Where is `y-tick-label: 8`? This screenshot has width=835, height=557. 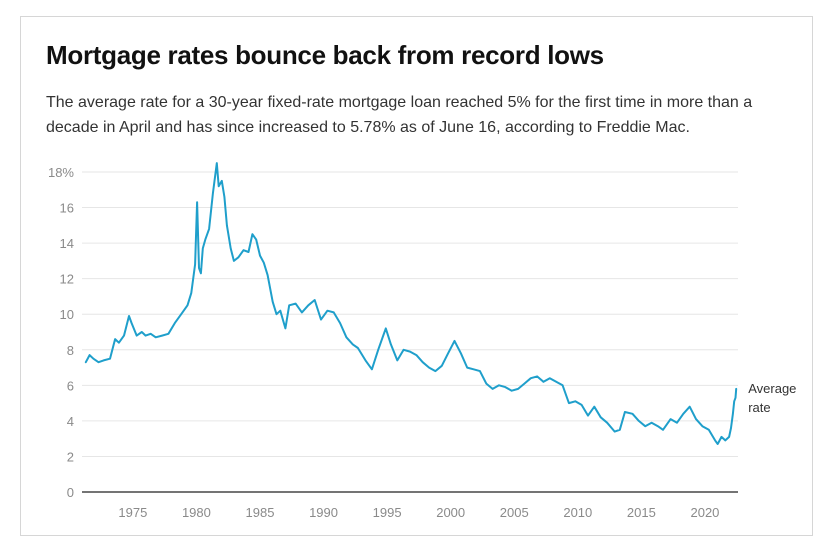
y-tick-label: 8 is located at coordinates (70, 350).